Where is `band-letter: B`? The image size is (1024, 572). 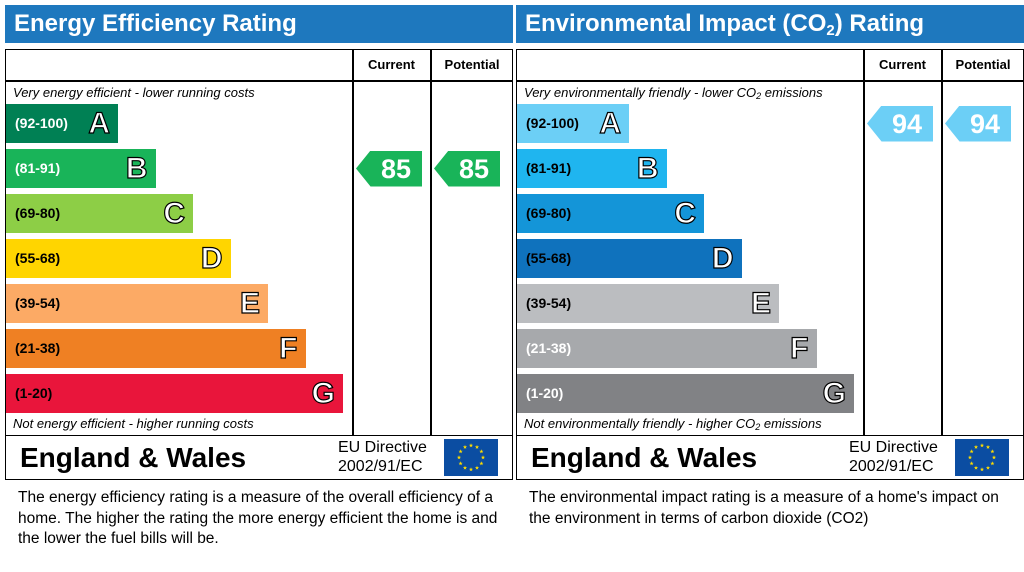
band-letter: B is located at coordinates (647, 168).